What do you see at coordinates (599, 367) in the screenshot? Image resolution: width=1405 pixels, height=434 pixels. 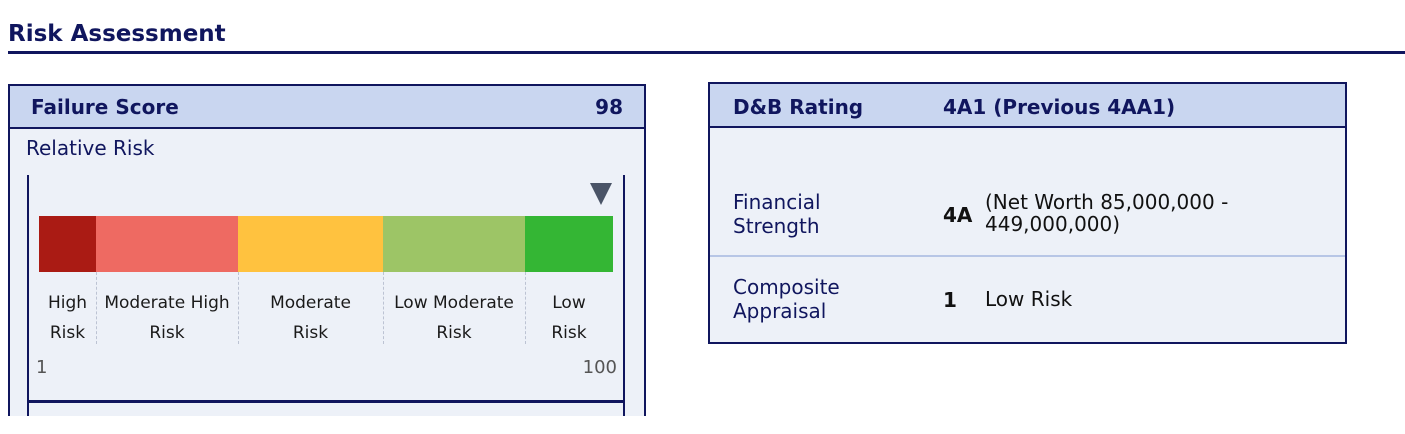 I see `scale-max-label: 100` at bounding box center [599, 367].